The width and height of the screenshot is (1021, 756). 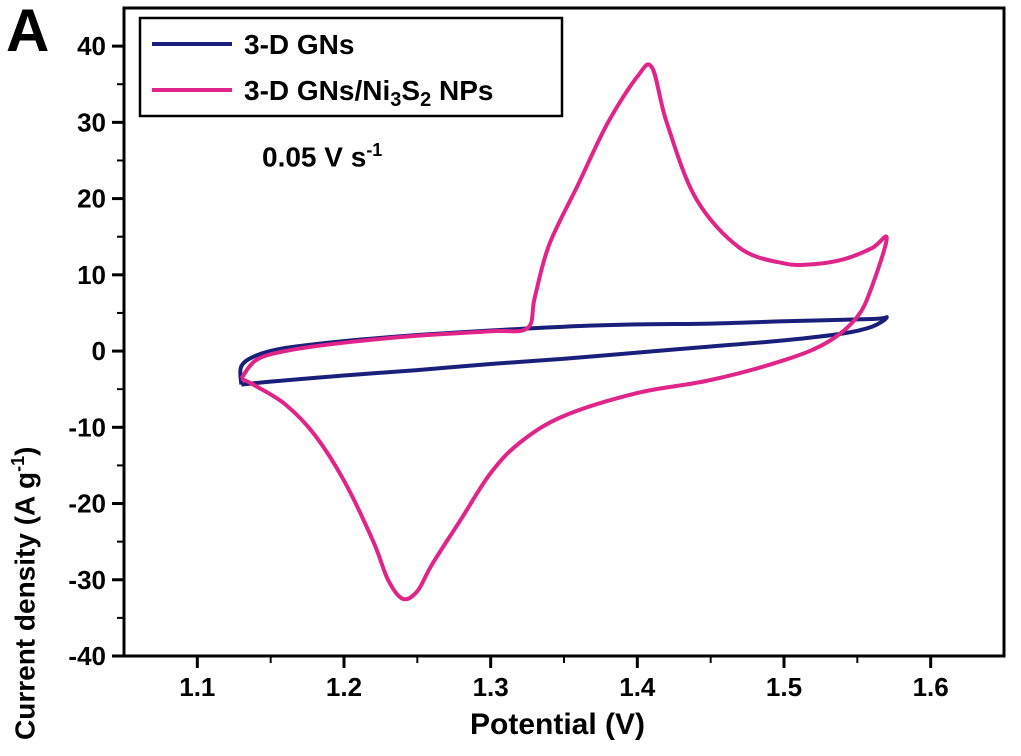 I want to click on y-tick-label: -40, so click(x=87, y=656).